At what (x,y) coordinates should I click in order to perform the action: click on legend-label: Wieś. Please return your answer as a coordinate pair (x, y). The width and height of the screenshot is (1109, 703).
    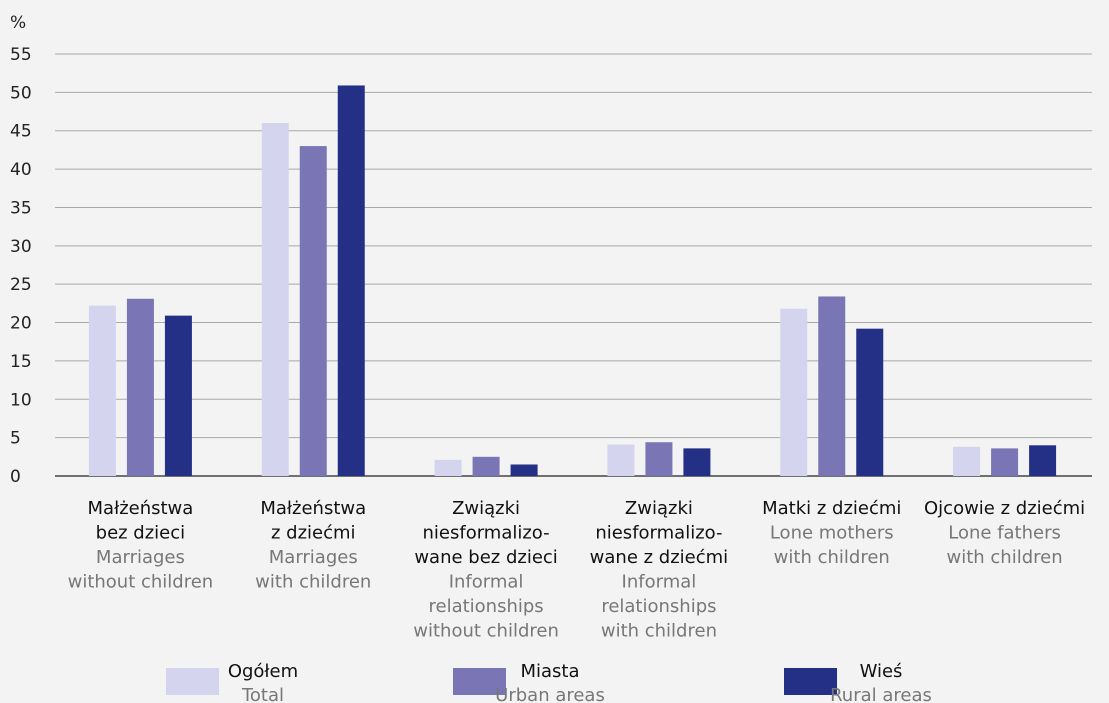
    Looking at the image, I should click on (881, 671).